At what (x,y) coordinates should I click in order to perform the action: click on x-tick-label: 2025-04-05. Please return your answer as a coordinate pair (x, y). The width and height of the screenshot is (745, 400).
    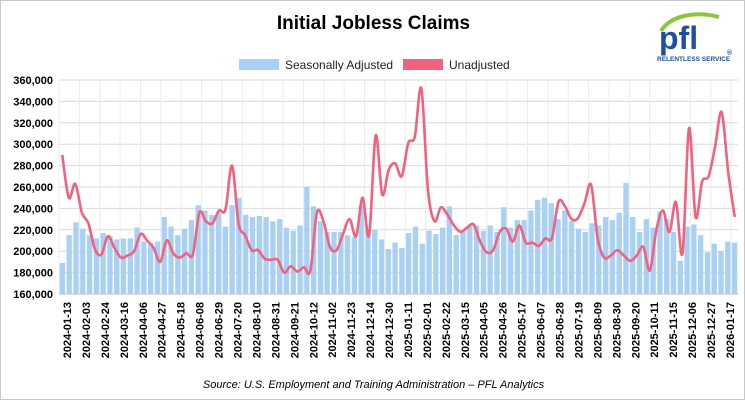
    Looking at the image, I should click on (485, 330).